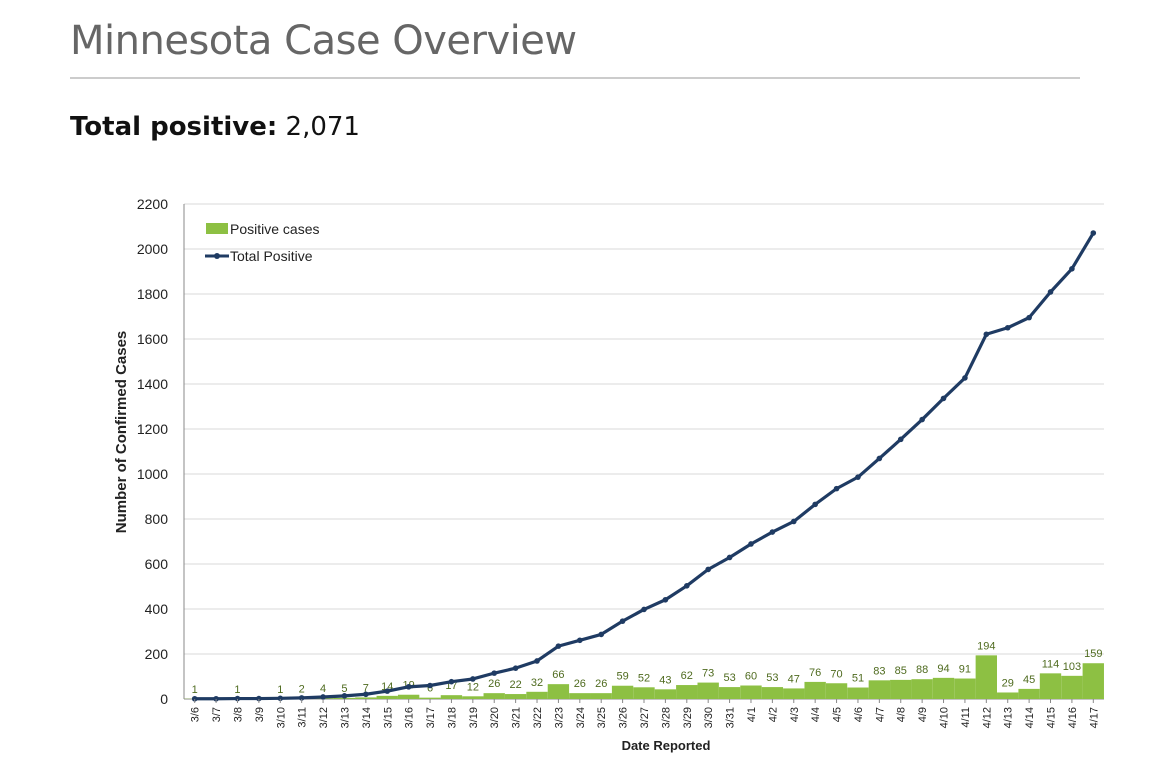 This screenshot has width=1158, height=764. What do you see at coordinates (344, 689) in the screenshot?
I see `bar-data-label: 5` at bounding box center [344, 689].